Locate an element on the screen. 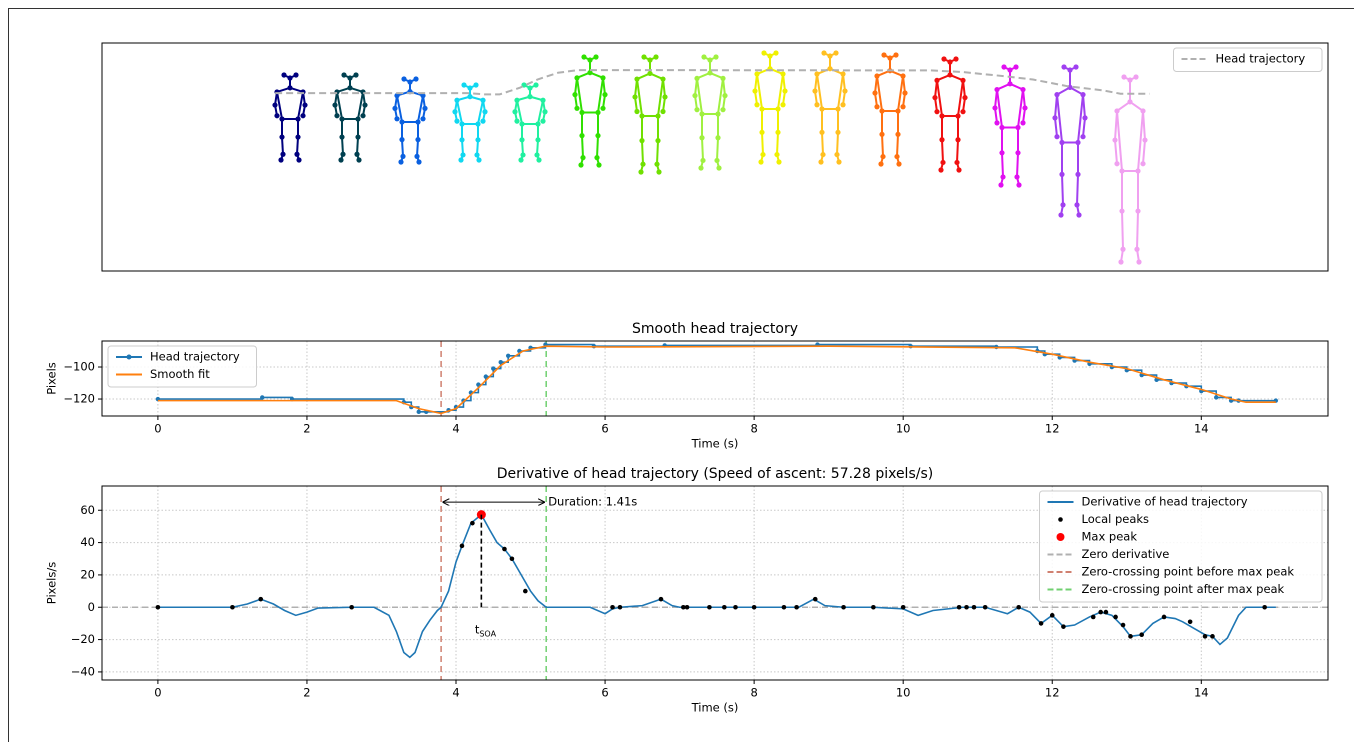  x-tick-label: 0 is located at coordinates (157, 693).